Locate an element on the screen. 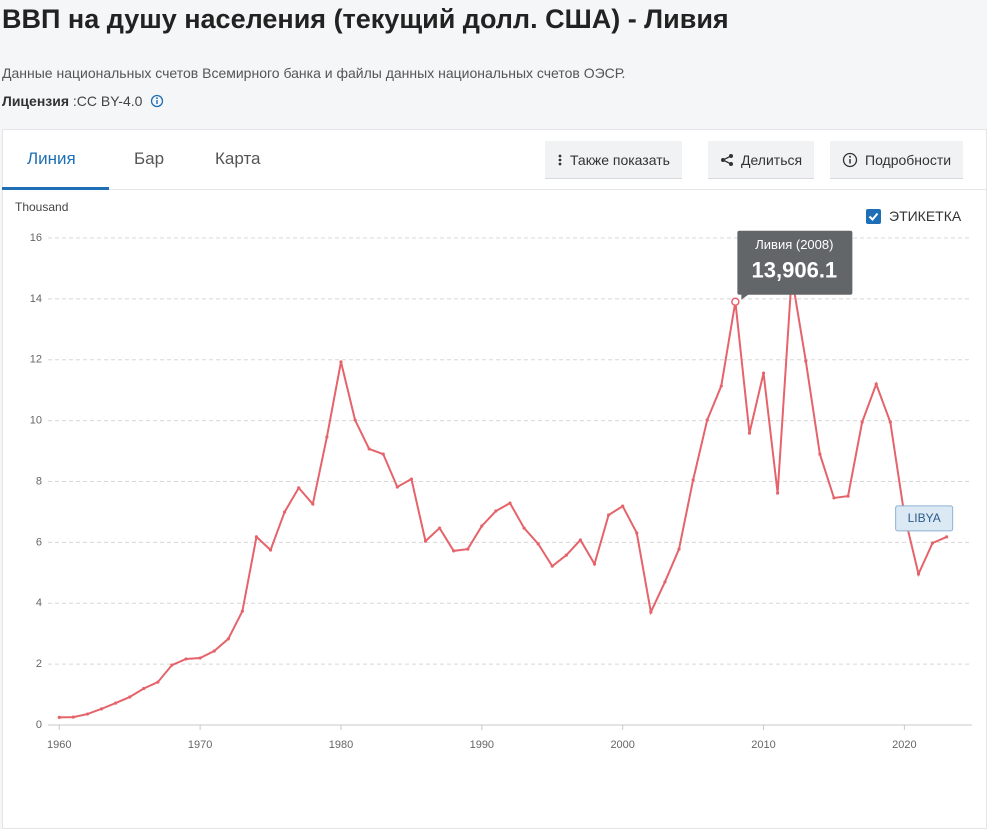 This screenshot has width=987, height=829. y-tick-label: 2 is located at coordinates (39, 664).